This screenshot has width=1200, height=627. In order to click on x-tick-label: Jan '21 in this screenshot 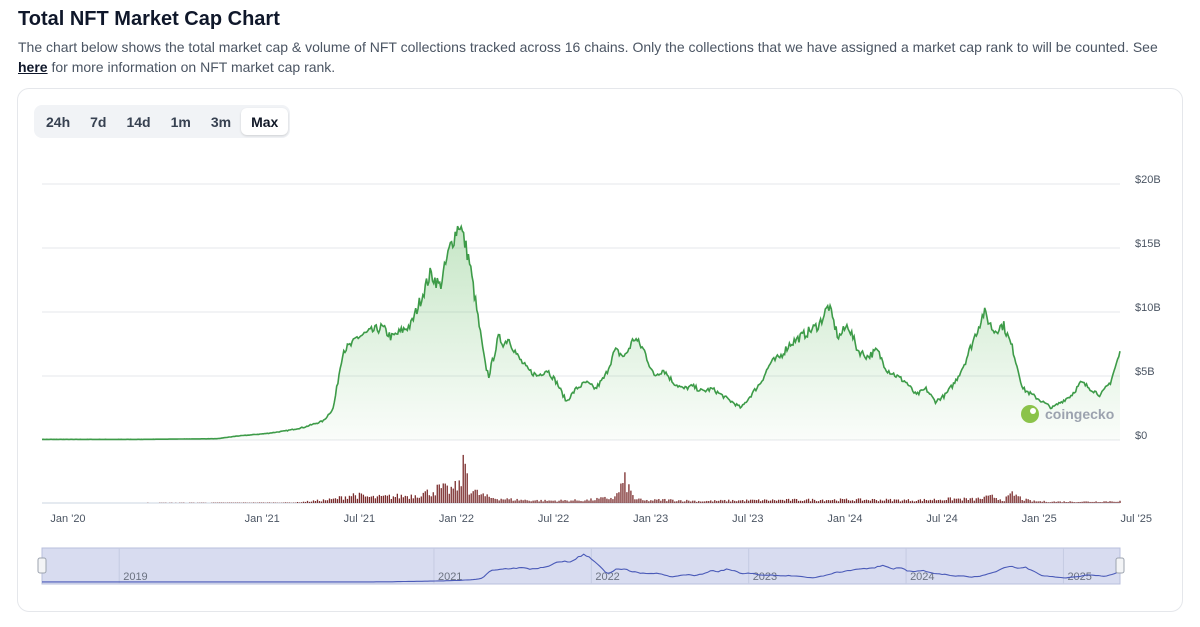, I will do `click(262, 519)`.